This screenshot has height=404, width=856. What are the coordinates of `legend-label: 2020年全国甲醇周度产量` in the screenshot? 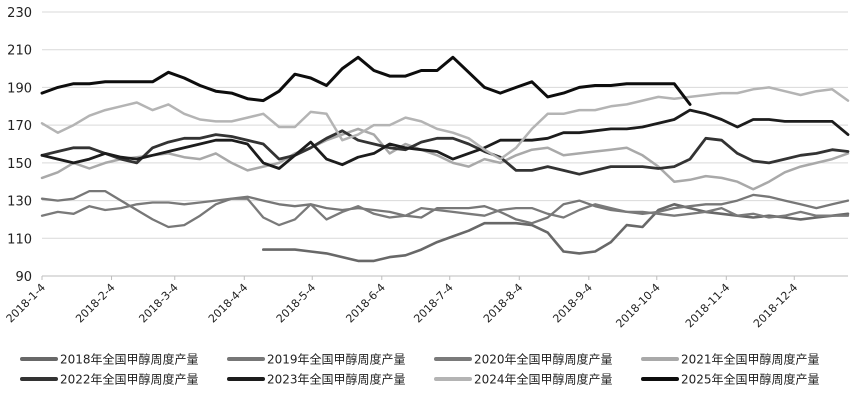 It's located at (543, 359).